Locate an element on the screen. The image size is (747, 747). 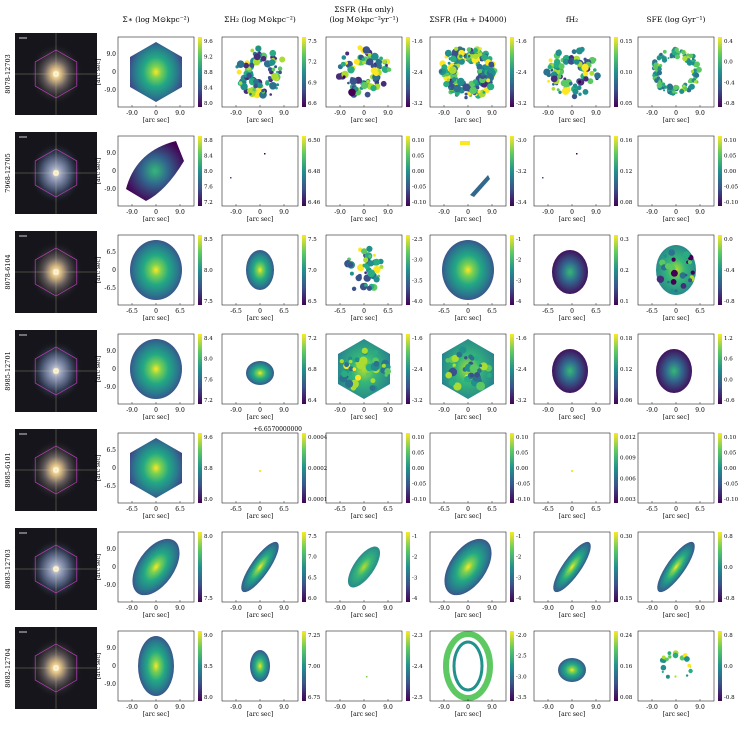
colorbar-tick-label: 6.48 is located at coordinates (314, 172).